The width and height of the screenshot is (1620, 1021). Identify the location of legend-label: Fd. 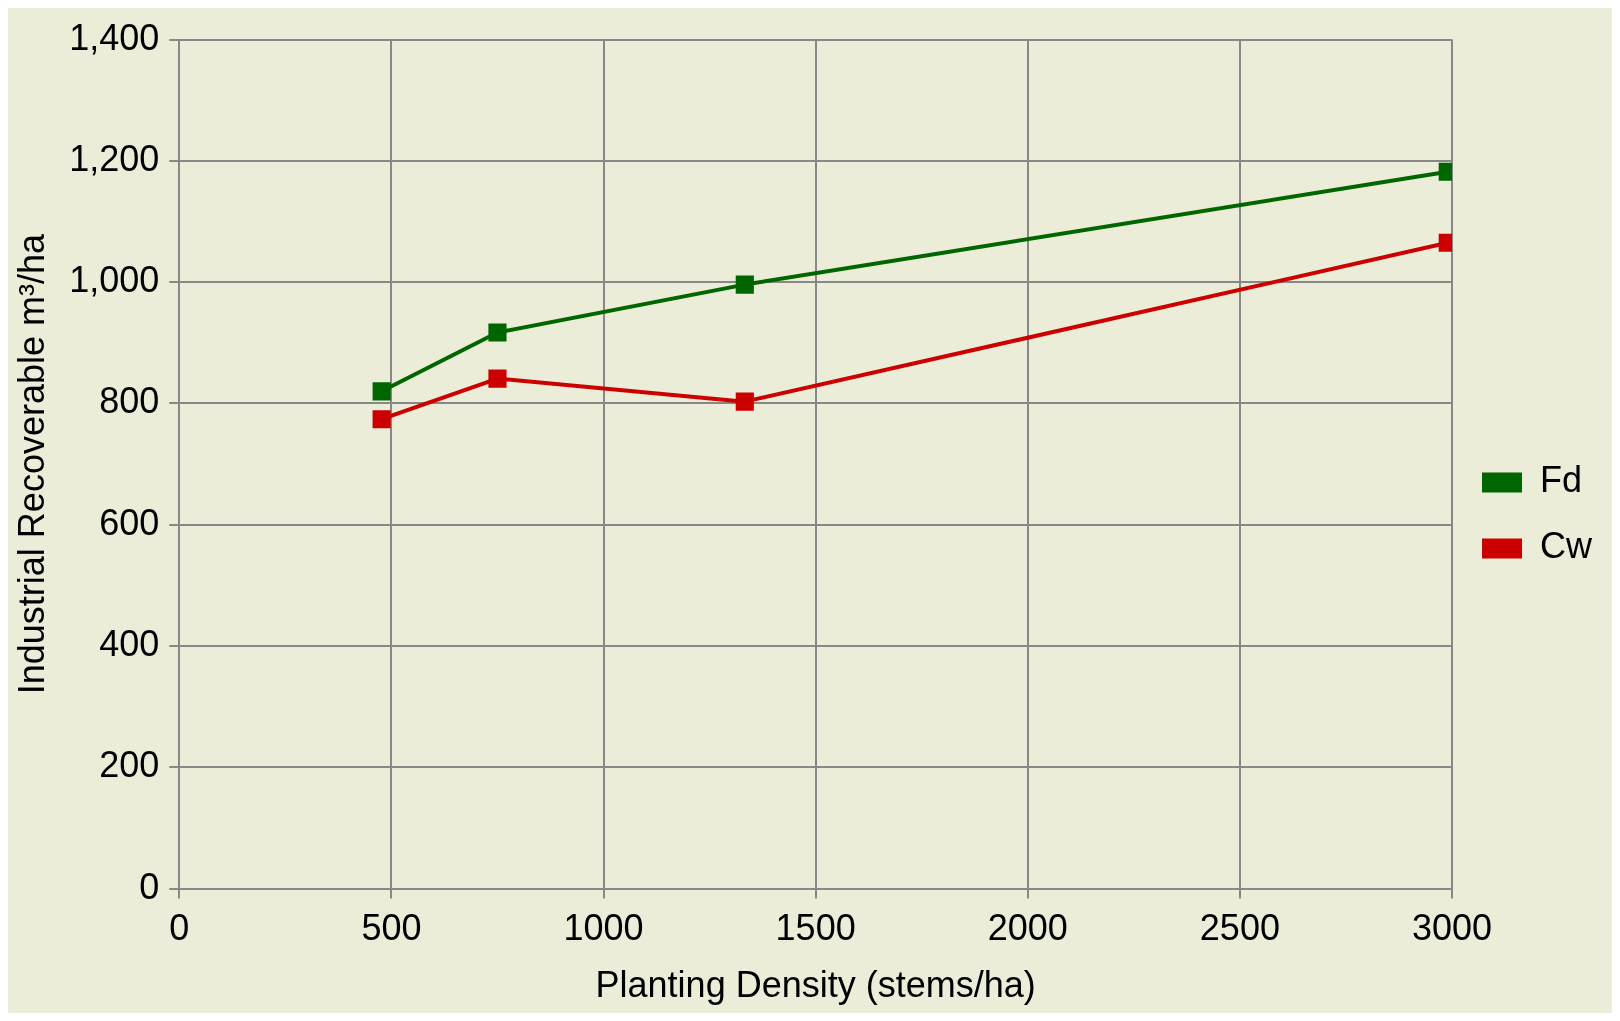
(1561, 480).